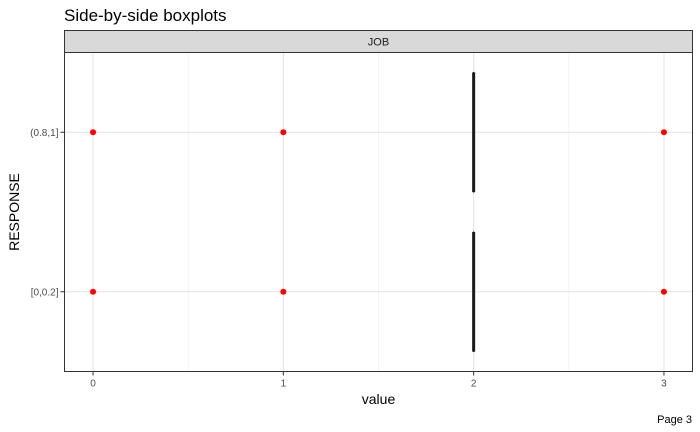 This screenshot has width=700, height=432. I want to click on x-axis: 0 1 2 3, so click(378, 380).